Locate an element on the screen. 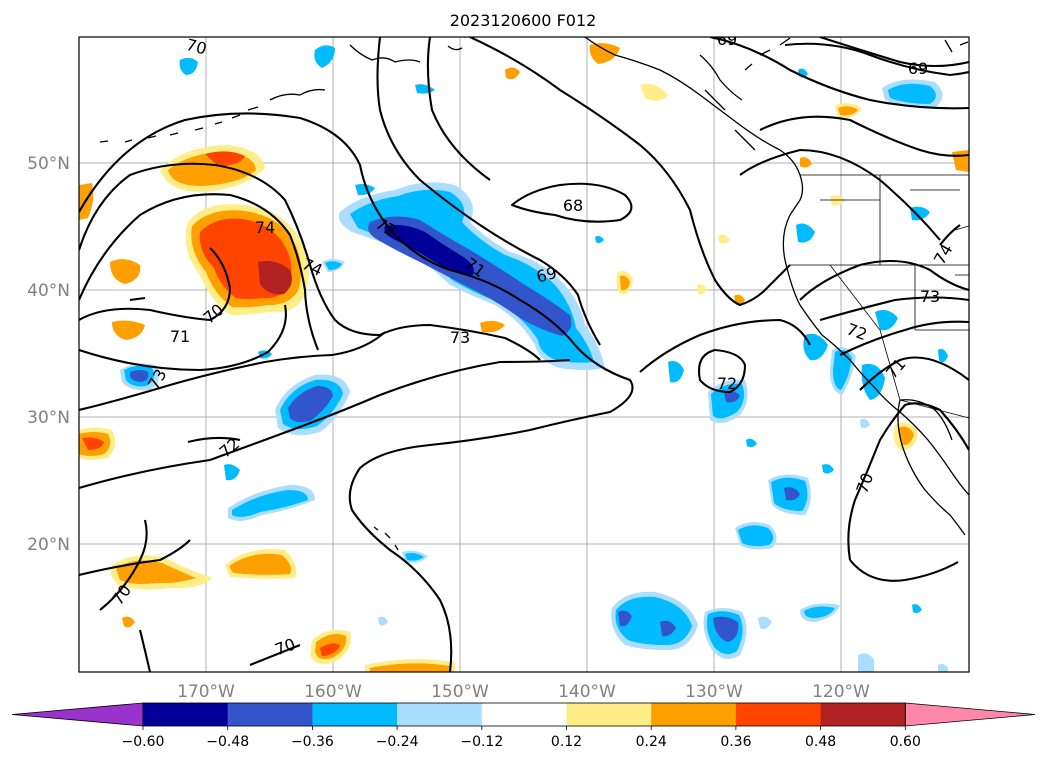 The width and height of the screenshot is (1047, 765). colorbar-tick-label: −0.60 is located at coordinates (143, 742).